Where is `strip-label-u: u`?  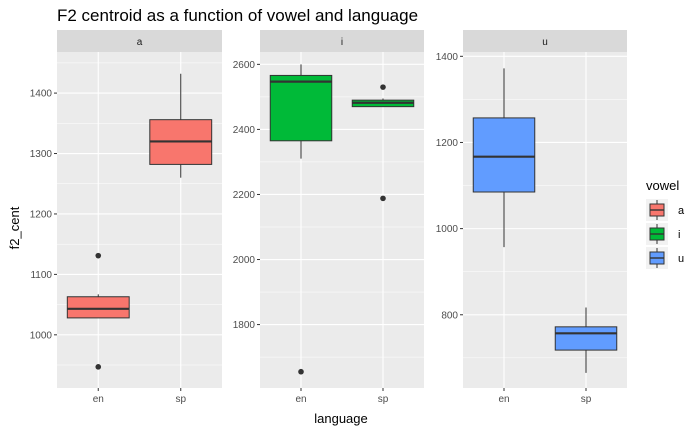 strip-label-u: u is located at coordinates (545, 42).